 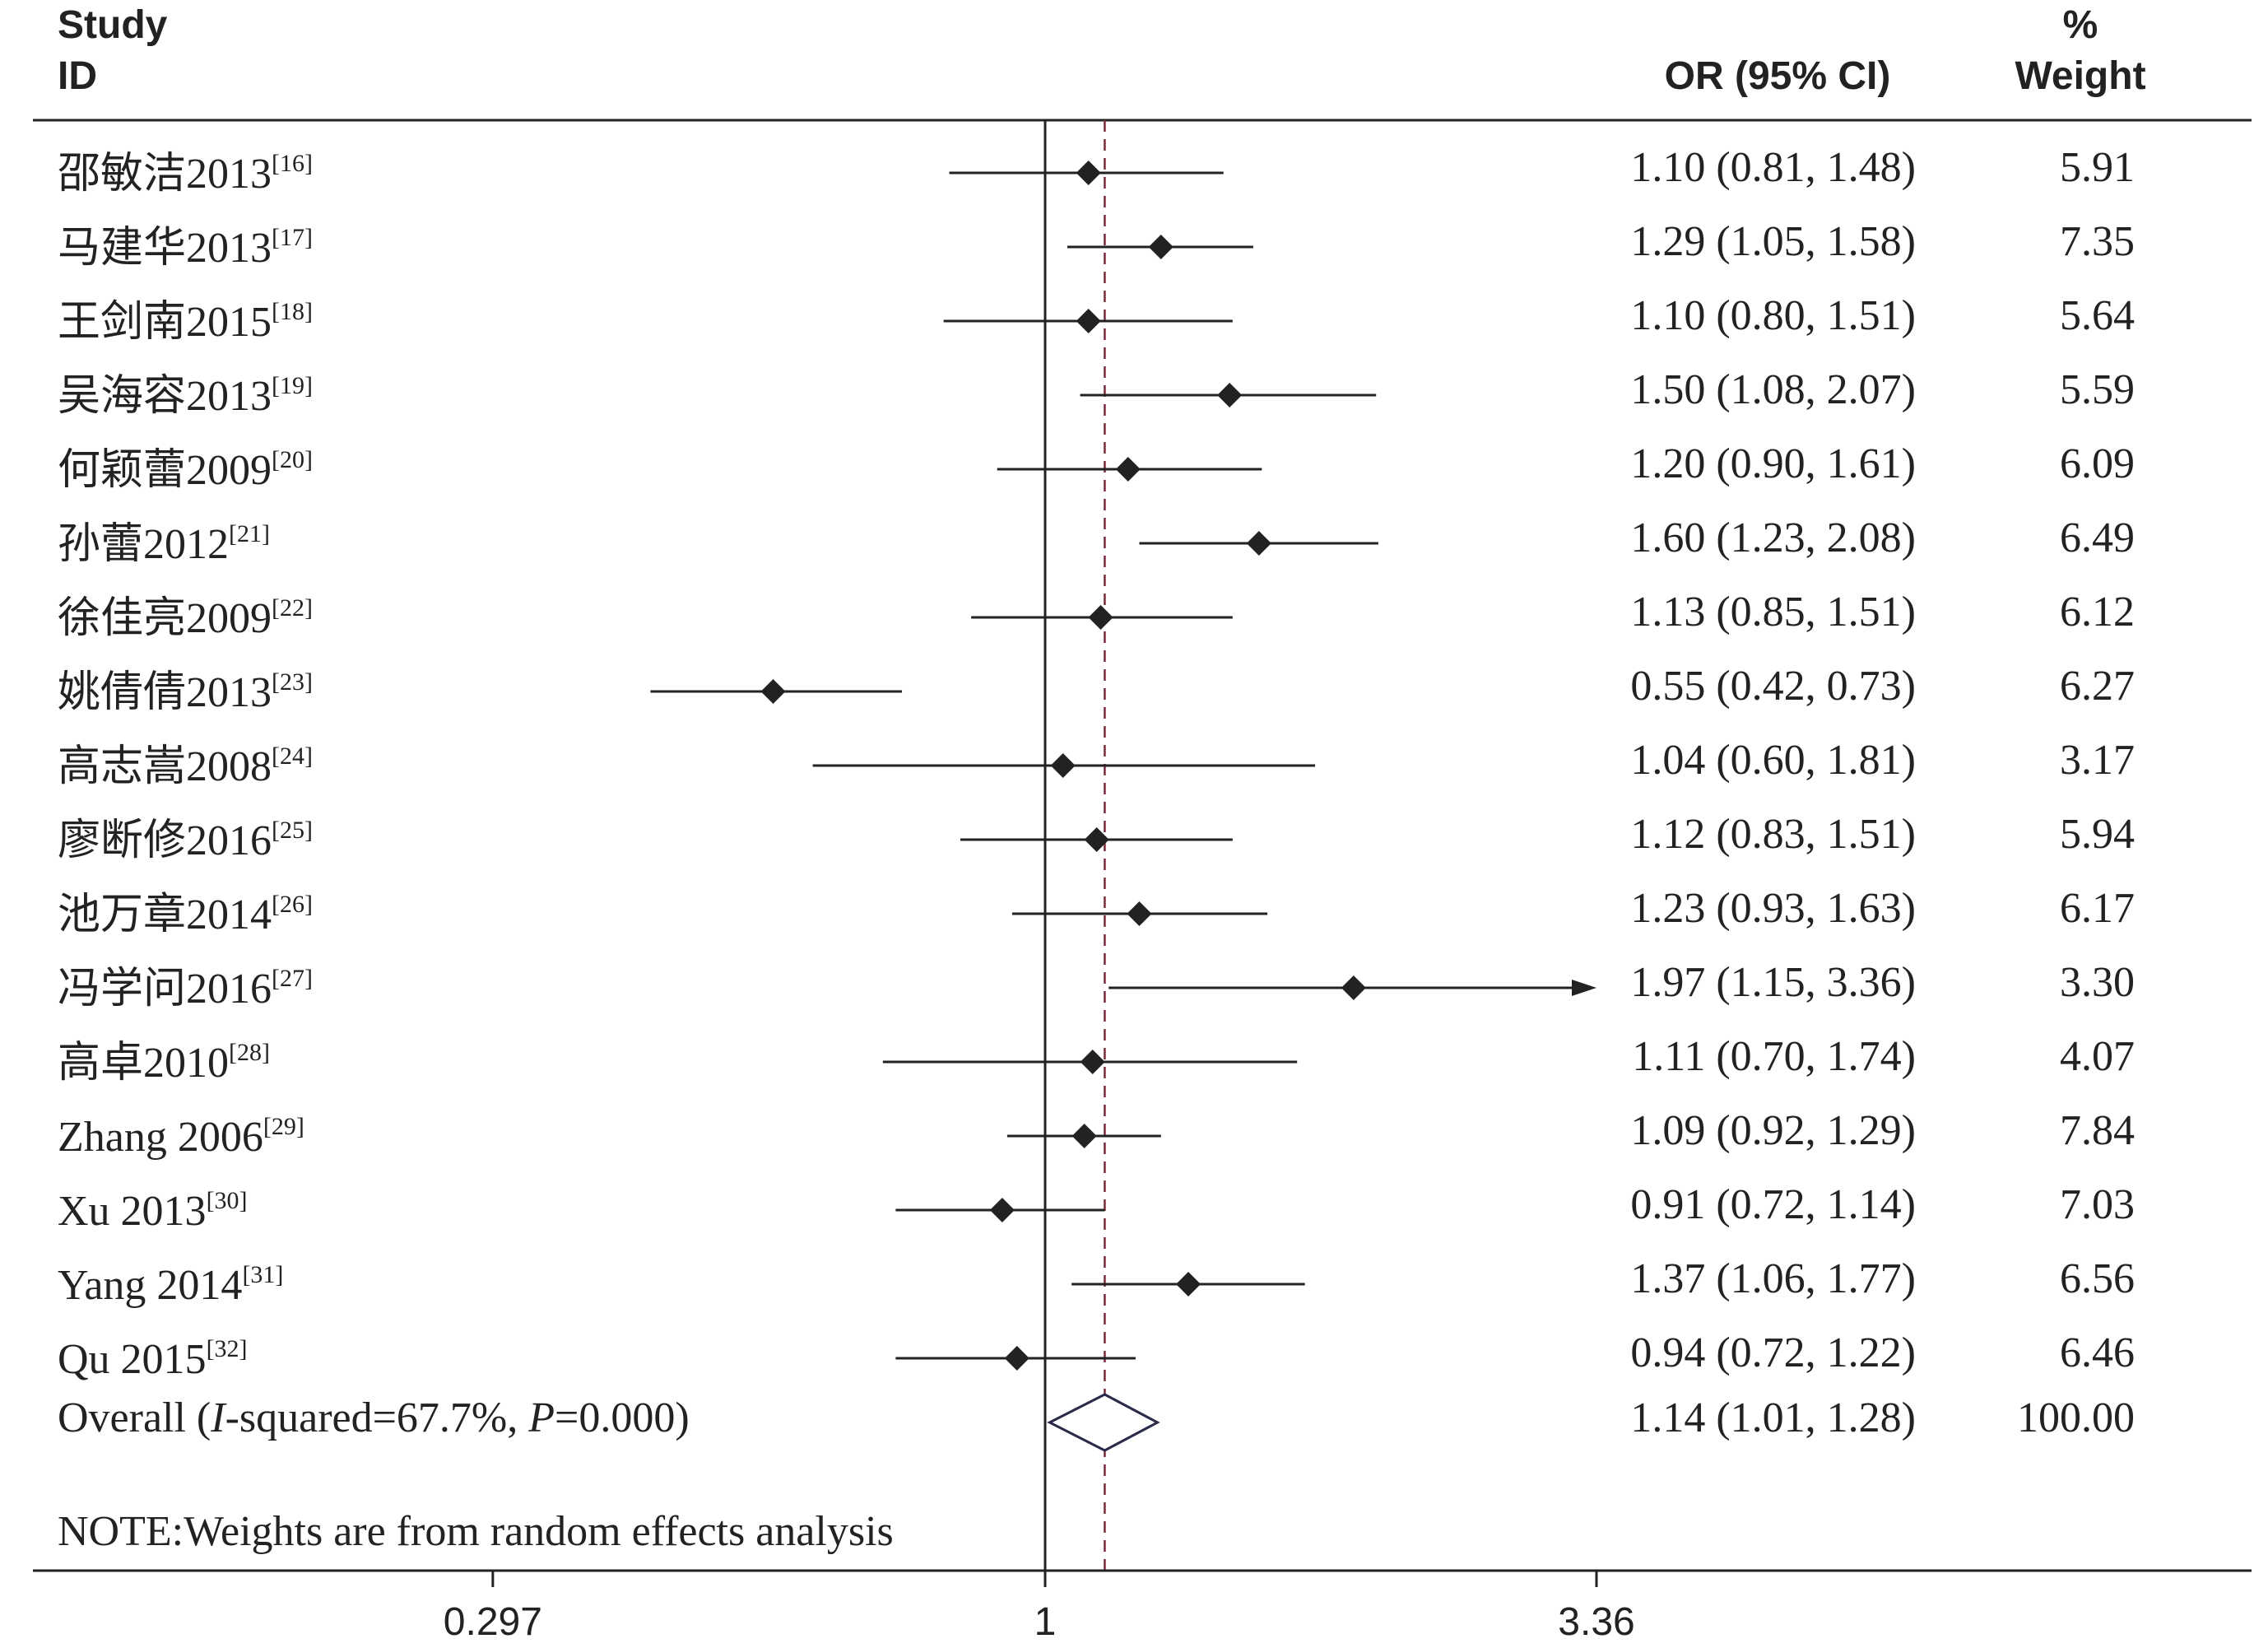 What do you see at coordinates (1096, 393) in the screenshot?
I see `study-row: 吴海容2013[19] 1.50 (1.08, 2.07) 5.59` at bounding box center [1096, 393].